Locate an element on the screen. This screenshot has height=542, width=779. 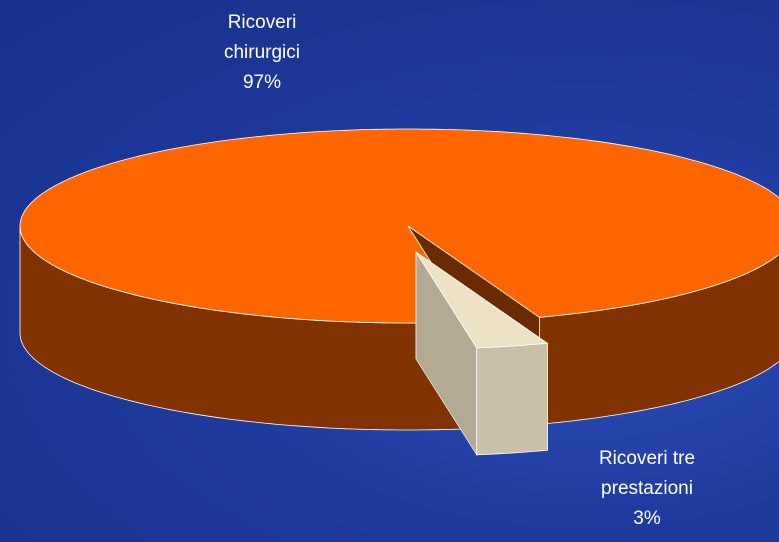
category-label: Ricoveri tre prestazioni is located at coordinates (647, 473).